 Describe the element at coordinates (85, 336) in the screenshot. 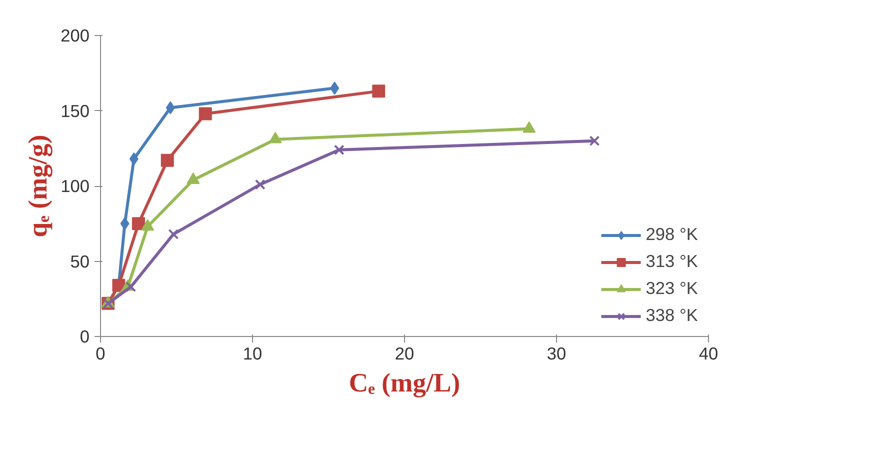

I see `y-tick-label: 0` at that location.